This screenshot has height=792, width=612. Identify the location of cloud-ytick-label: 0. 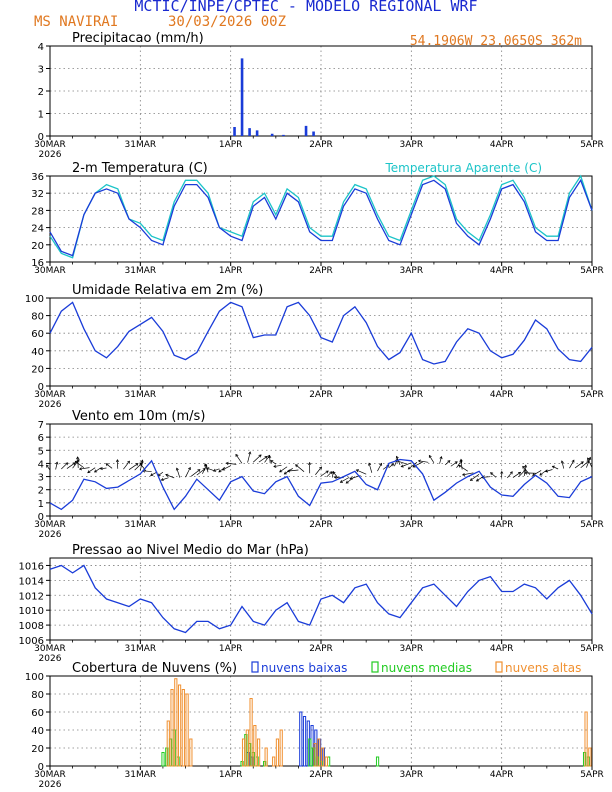
(41, 767).